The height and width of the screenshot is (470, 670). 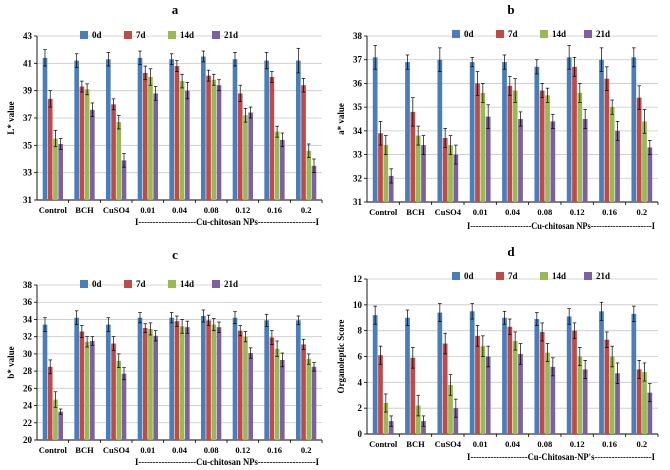 What do you see at coordinates (358, 155) in the screenshot?
I see `y-tick-label: 33` at bounding box center [358, 155].